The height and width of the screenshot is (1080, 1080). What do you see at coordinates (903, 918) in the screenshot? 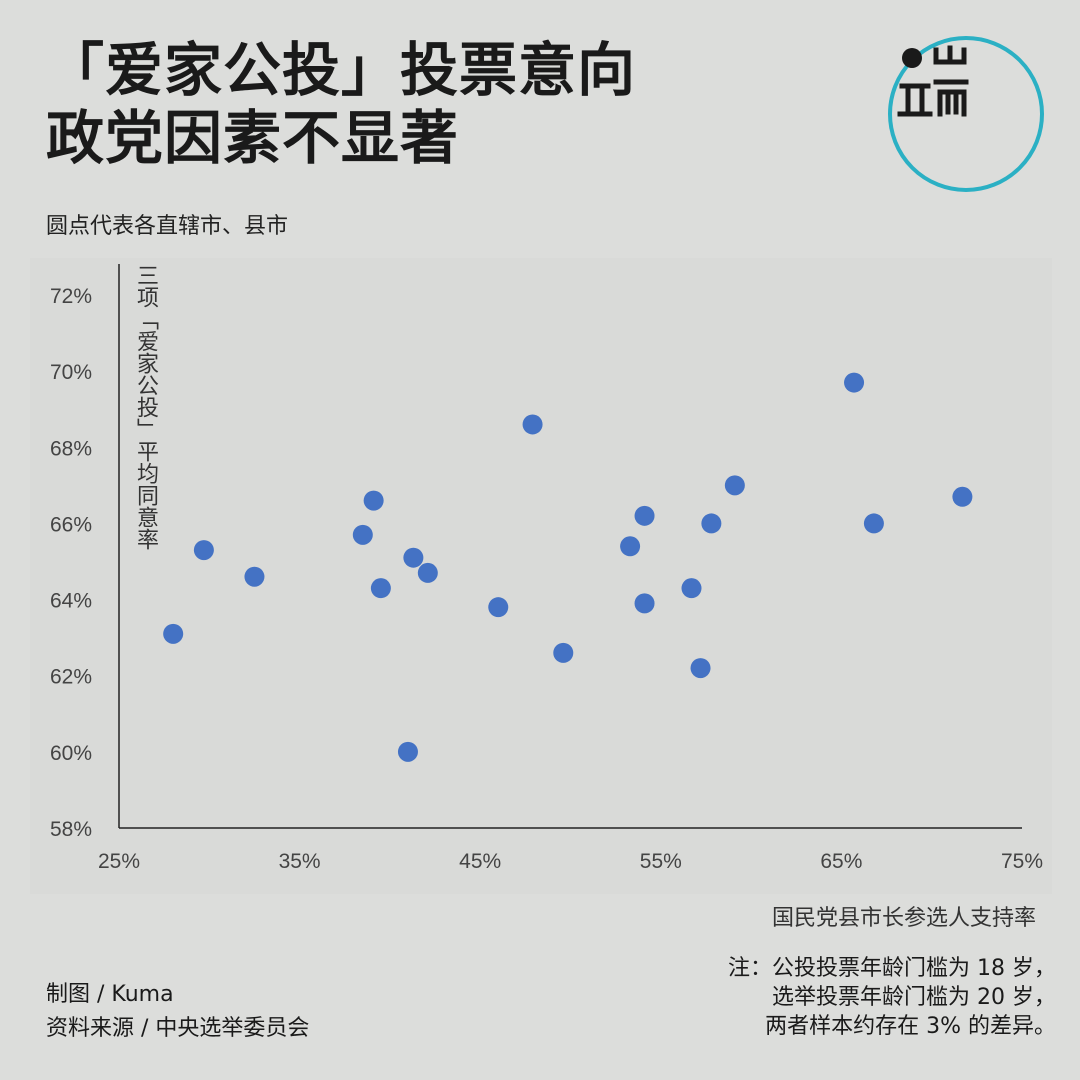
I see `x-axis-label: 国民党县市长参选人支持率` at bounding box center [903, 918].